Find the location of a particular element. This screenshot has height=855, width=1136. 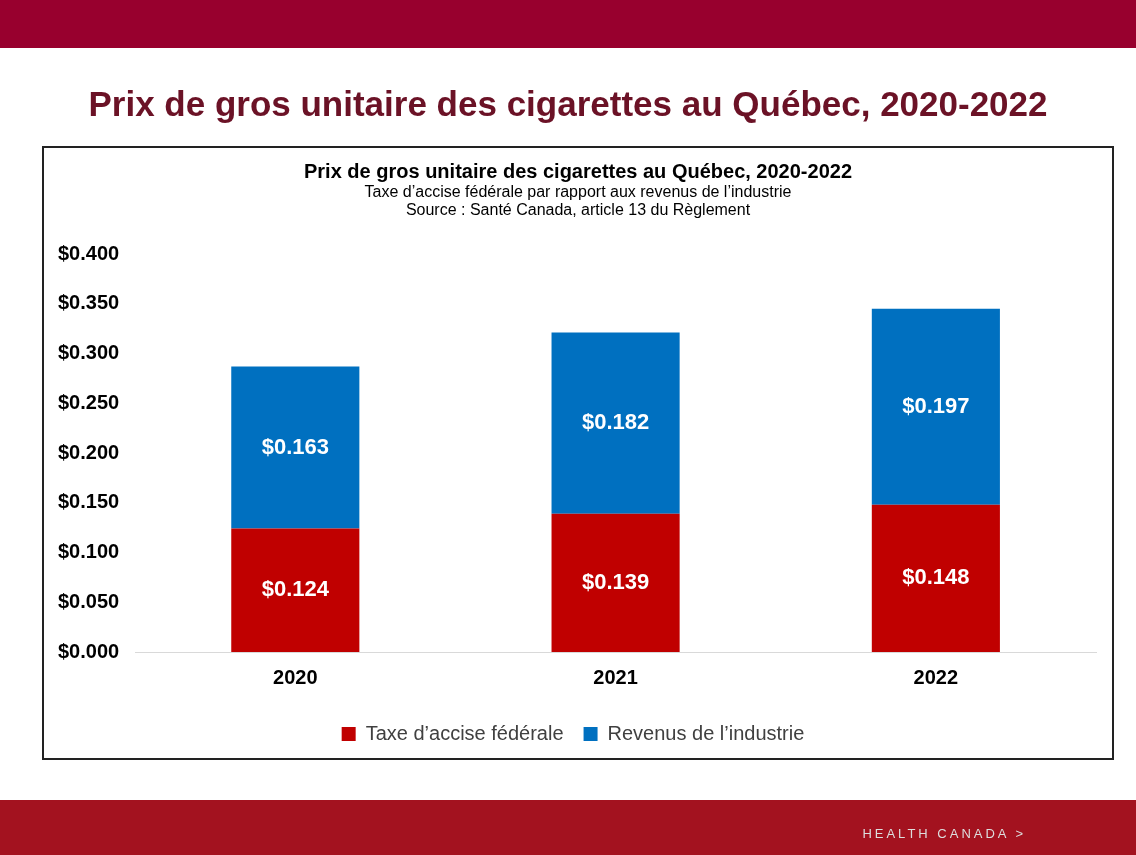

legend-label: Taxe d’accise fédérale is located at coordinates (464, 732).